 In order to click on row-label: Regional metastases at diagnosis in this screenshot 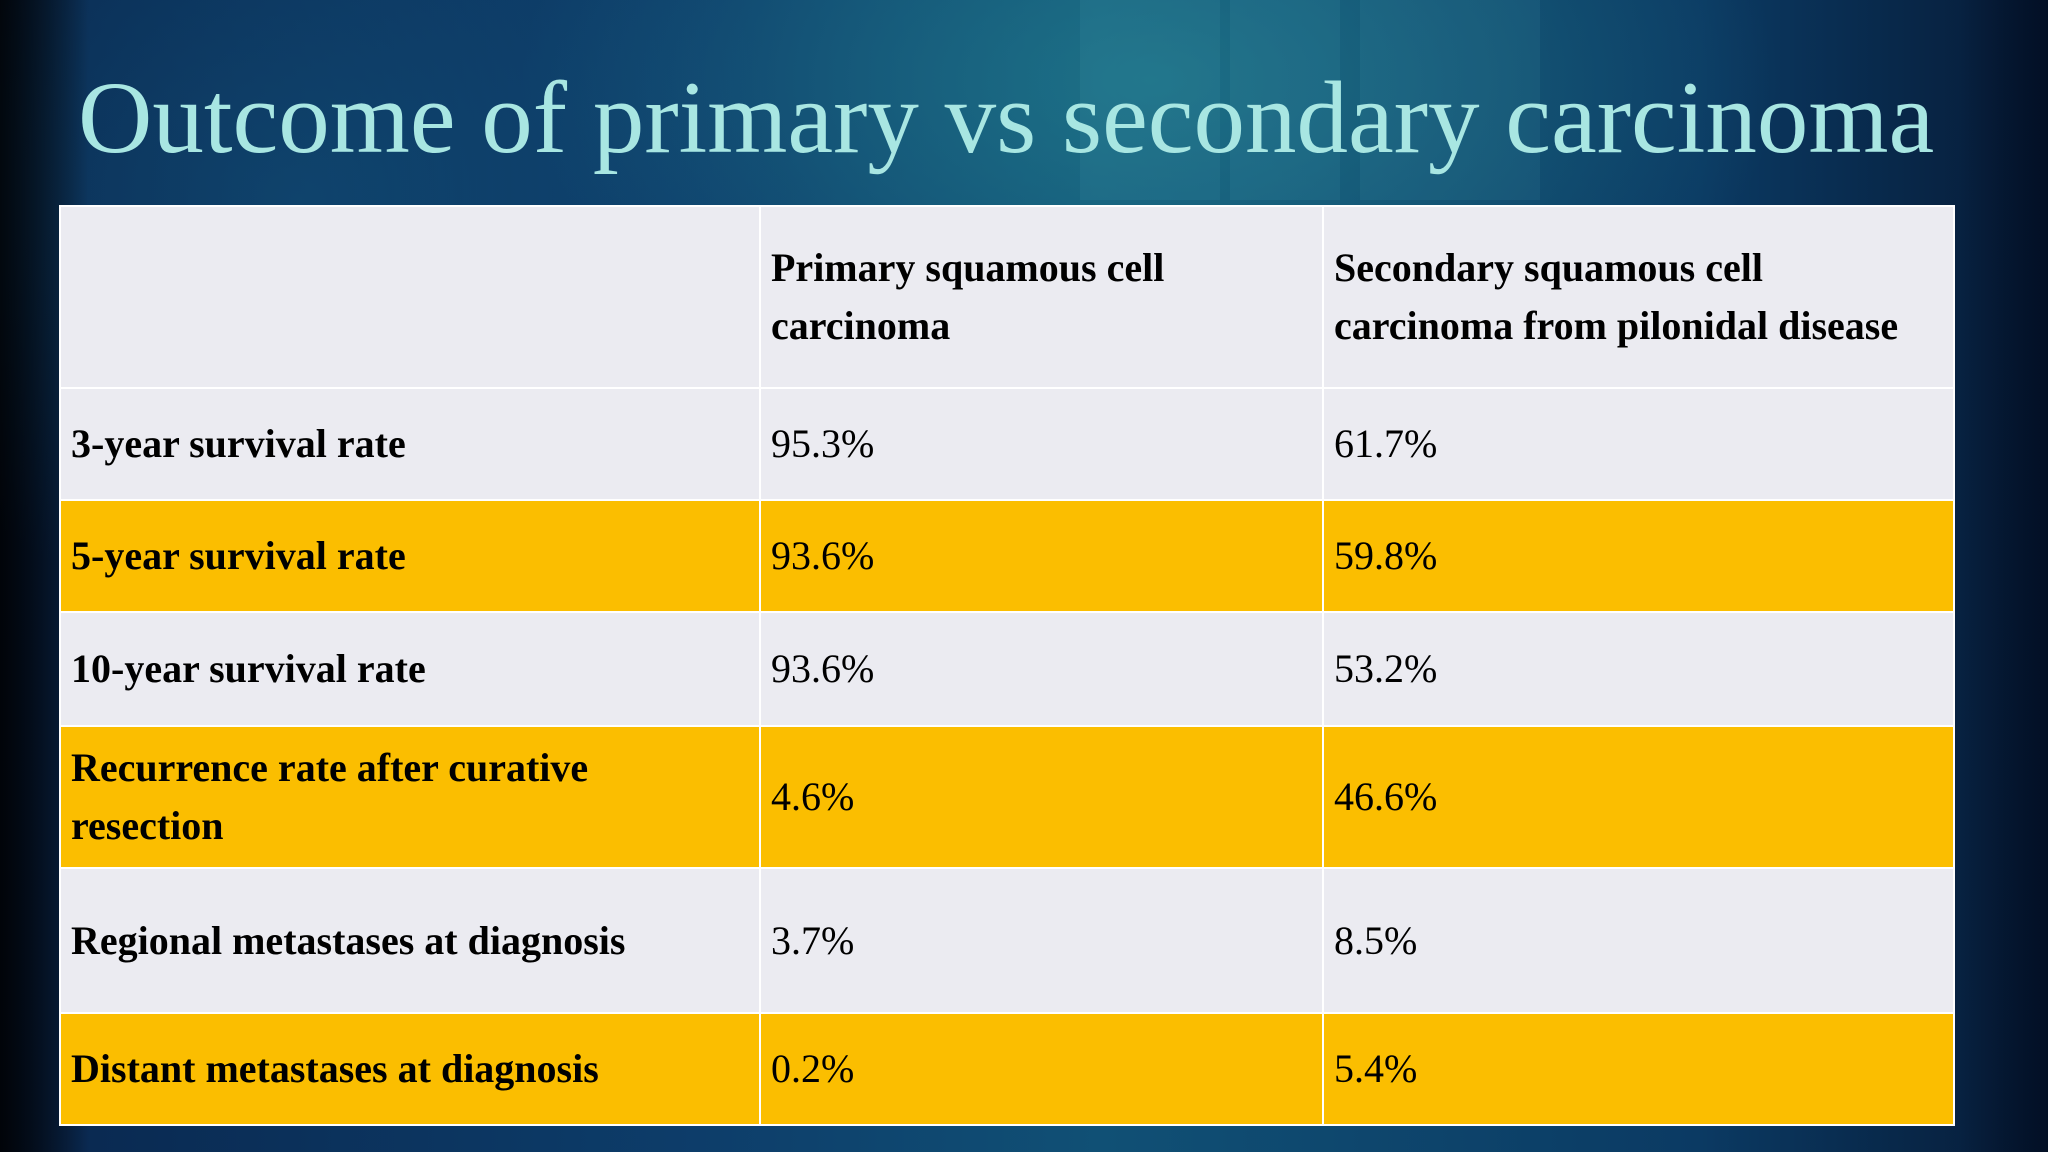, I will do `click(410, 940)`.